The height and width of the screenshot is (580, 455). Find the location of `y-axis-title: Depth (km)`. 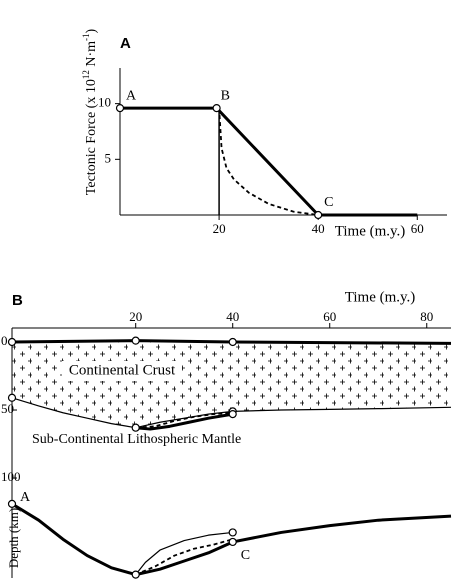

y-axis-title: Depth (km) is located at coordinates (13, 538).